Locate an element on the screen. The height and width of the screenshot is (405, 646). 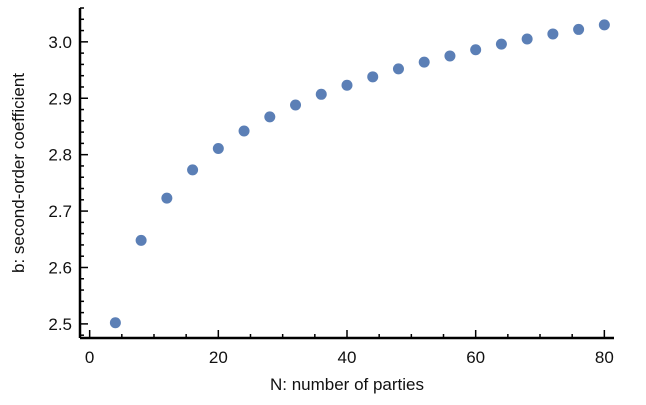
x-major-ticks is located at coordinates (347, 334).